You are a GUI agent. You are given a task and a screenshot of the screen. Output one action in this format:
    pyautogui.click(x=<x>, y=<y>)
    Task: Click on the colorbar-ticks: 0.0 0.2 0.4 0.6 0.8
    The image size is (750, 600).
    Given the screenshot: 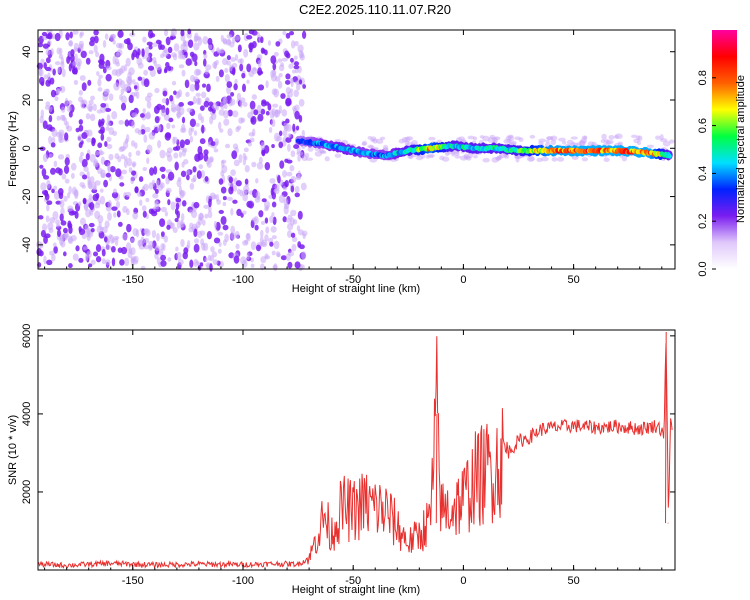 What is the action you would take?
    pyautogui.click(x=706, y=173)
    